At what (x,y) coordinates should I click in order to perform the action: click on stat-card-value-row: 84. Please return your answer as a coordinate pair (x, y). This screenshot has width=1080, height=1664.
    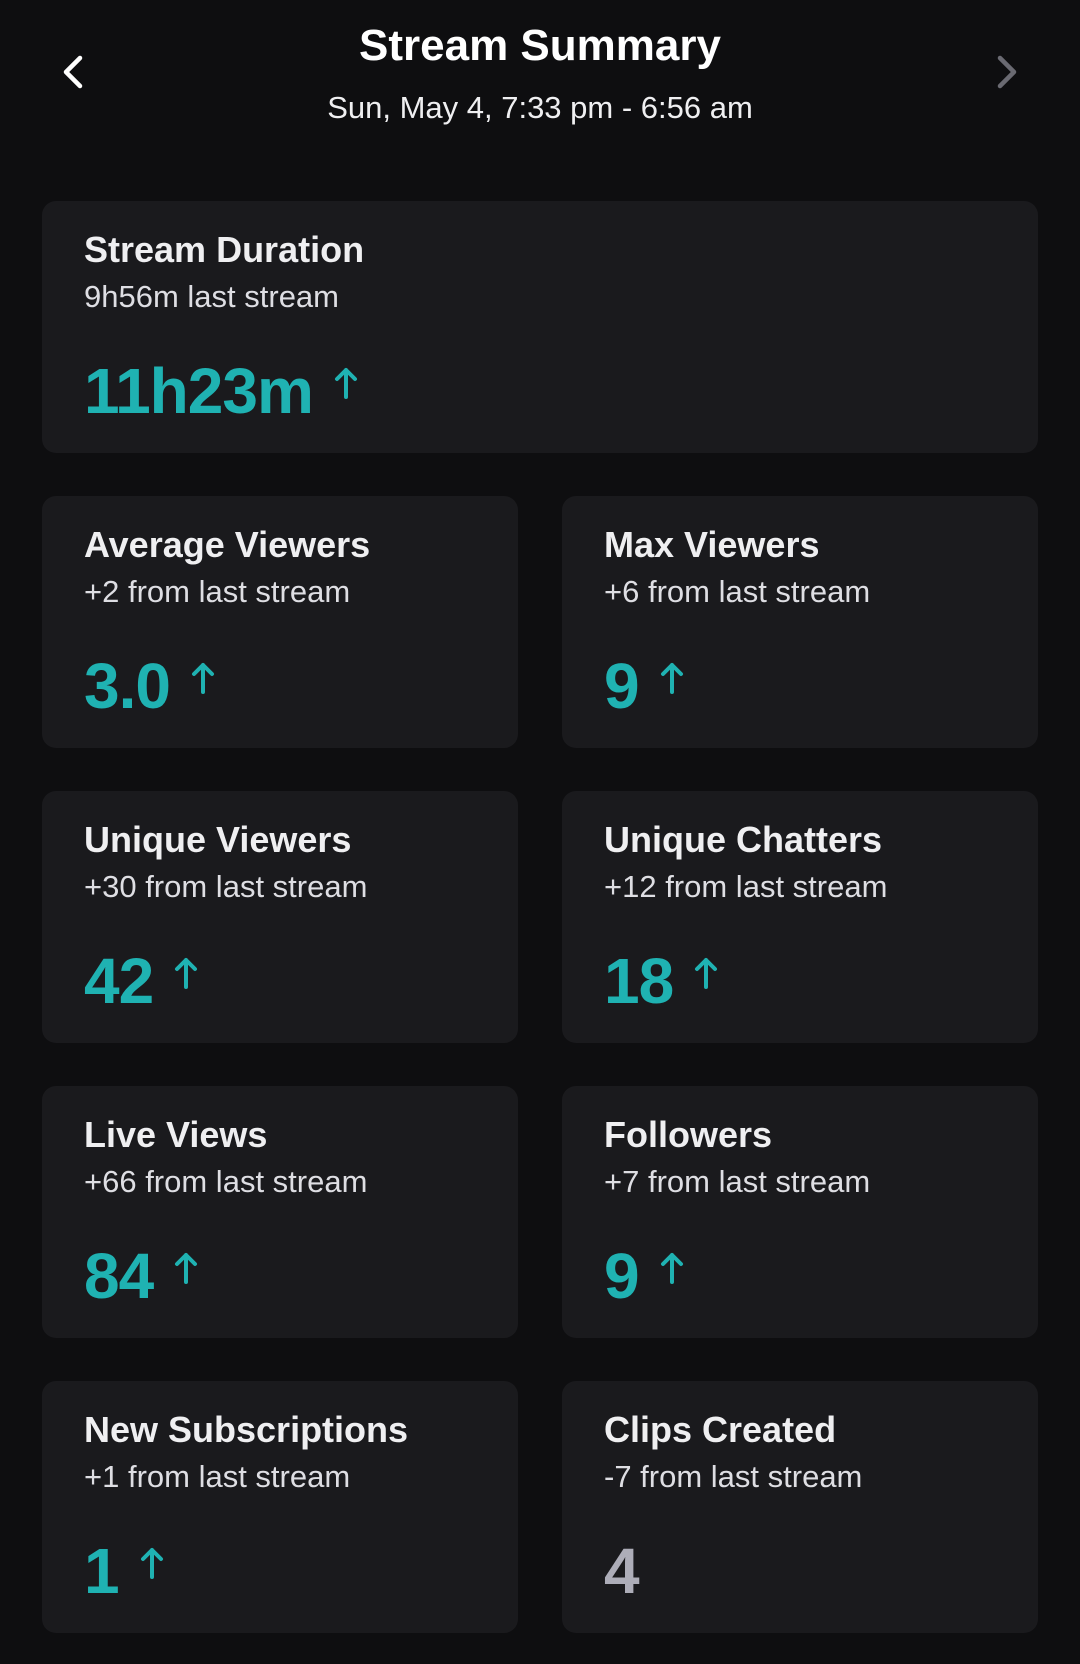
    Looking at the image, I should click on (142, 1276).